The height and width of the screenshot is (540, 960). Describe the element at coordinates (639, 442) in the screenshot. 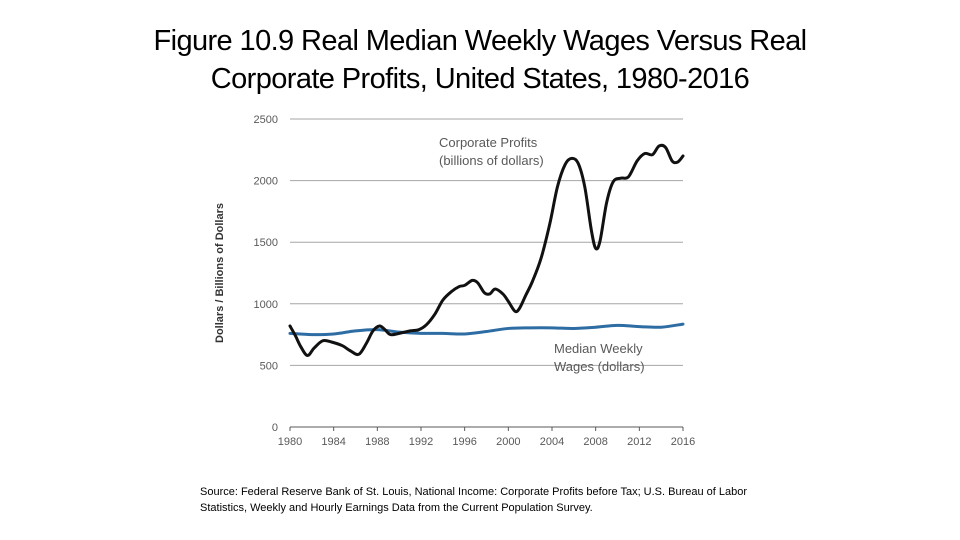

I see `x-tick-label-2012: 2012` at that location.